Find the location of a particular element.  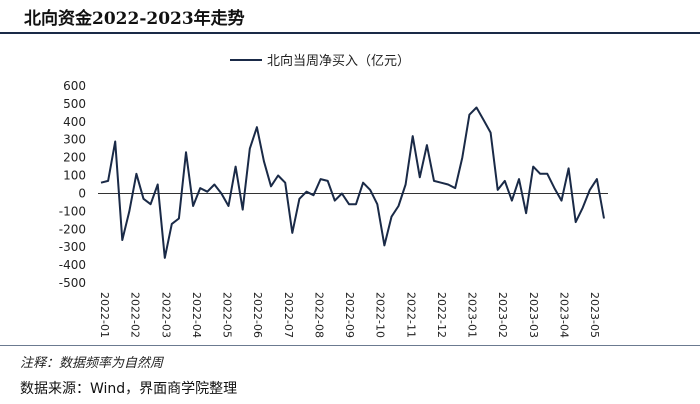

y-tick-label: 400 is located at coordinates (74, 122).